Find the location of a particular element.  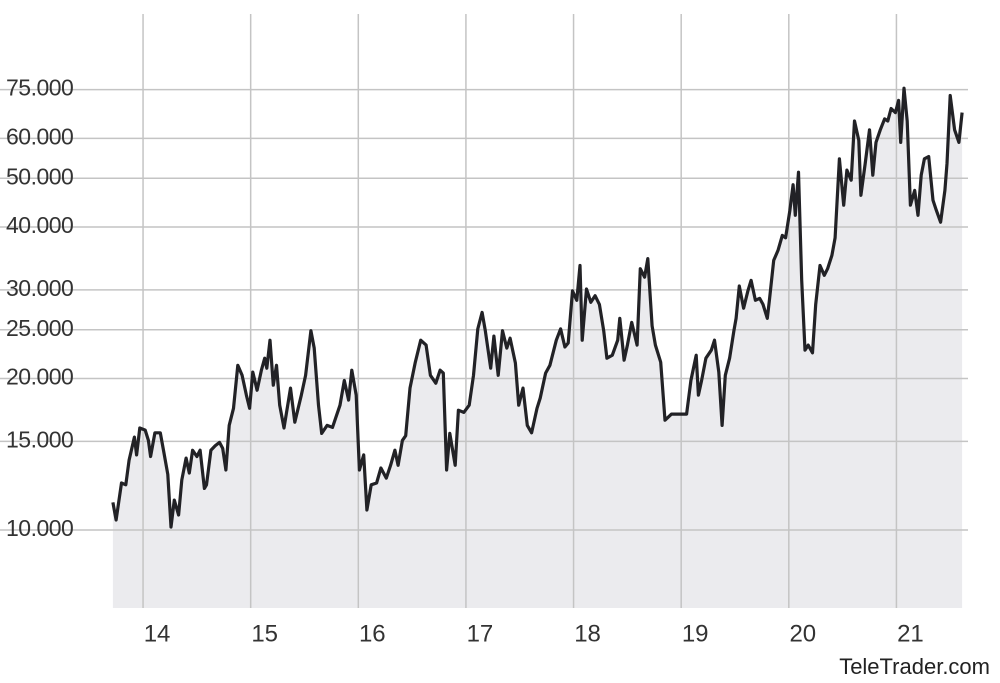

x-tick-label: 15 is located at coordinates (264, 633).